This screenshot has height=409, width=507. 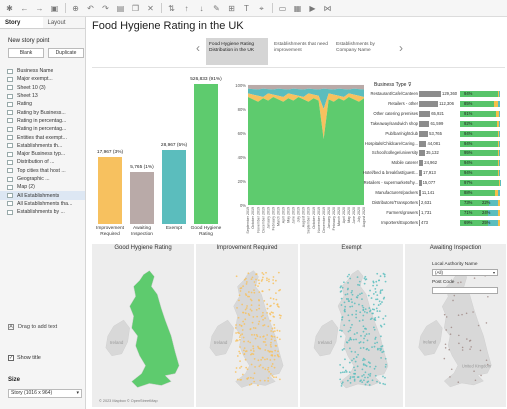 I want to click on sort-asc-icon: ↑, so click(x=186, y=8).